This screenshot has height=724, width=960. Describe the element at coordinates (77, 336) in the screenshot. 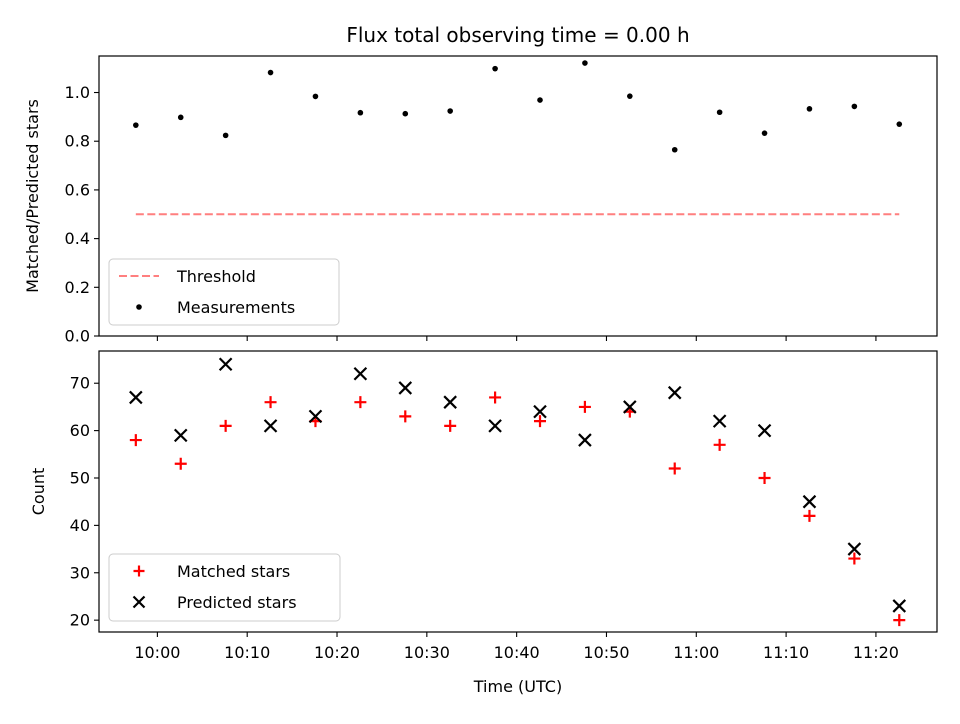

I see `y-tick-label: 0.0` at that location.